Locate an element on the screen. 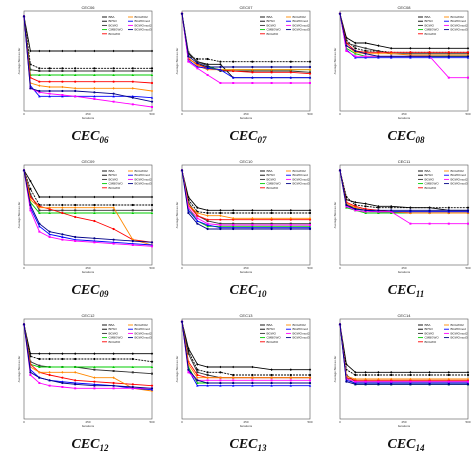 This screenshot has width=474, height=461. series-line-bgwo is located at coordinates (87, 44).